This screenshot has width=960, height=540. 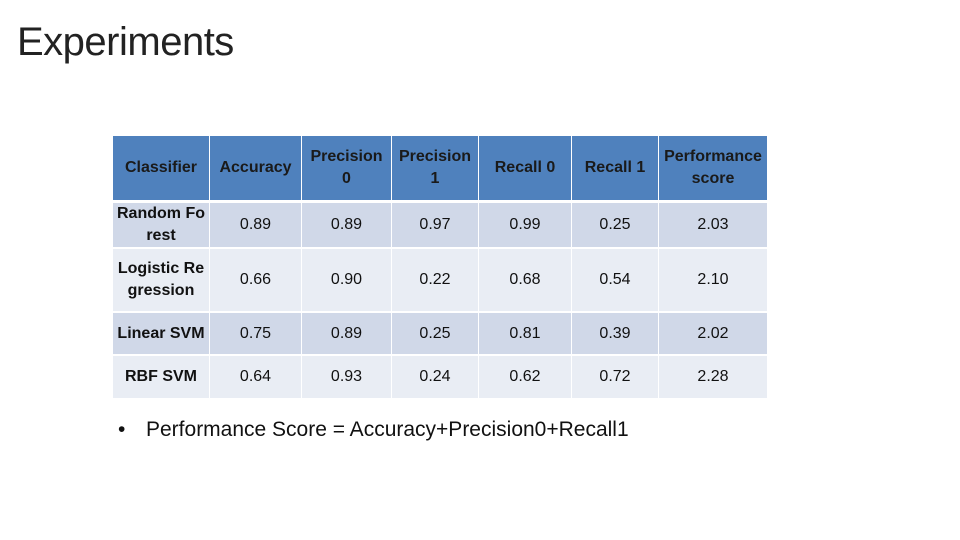 What do you see at coordinates (347, 169) in the screenshot?
I see `header-precision-0: Precision 0` at bounding box center [347, 169].